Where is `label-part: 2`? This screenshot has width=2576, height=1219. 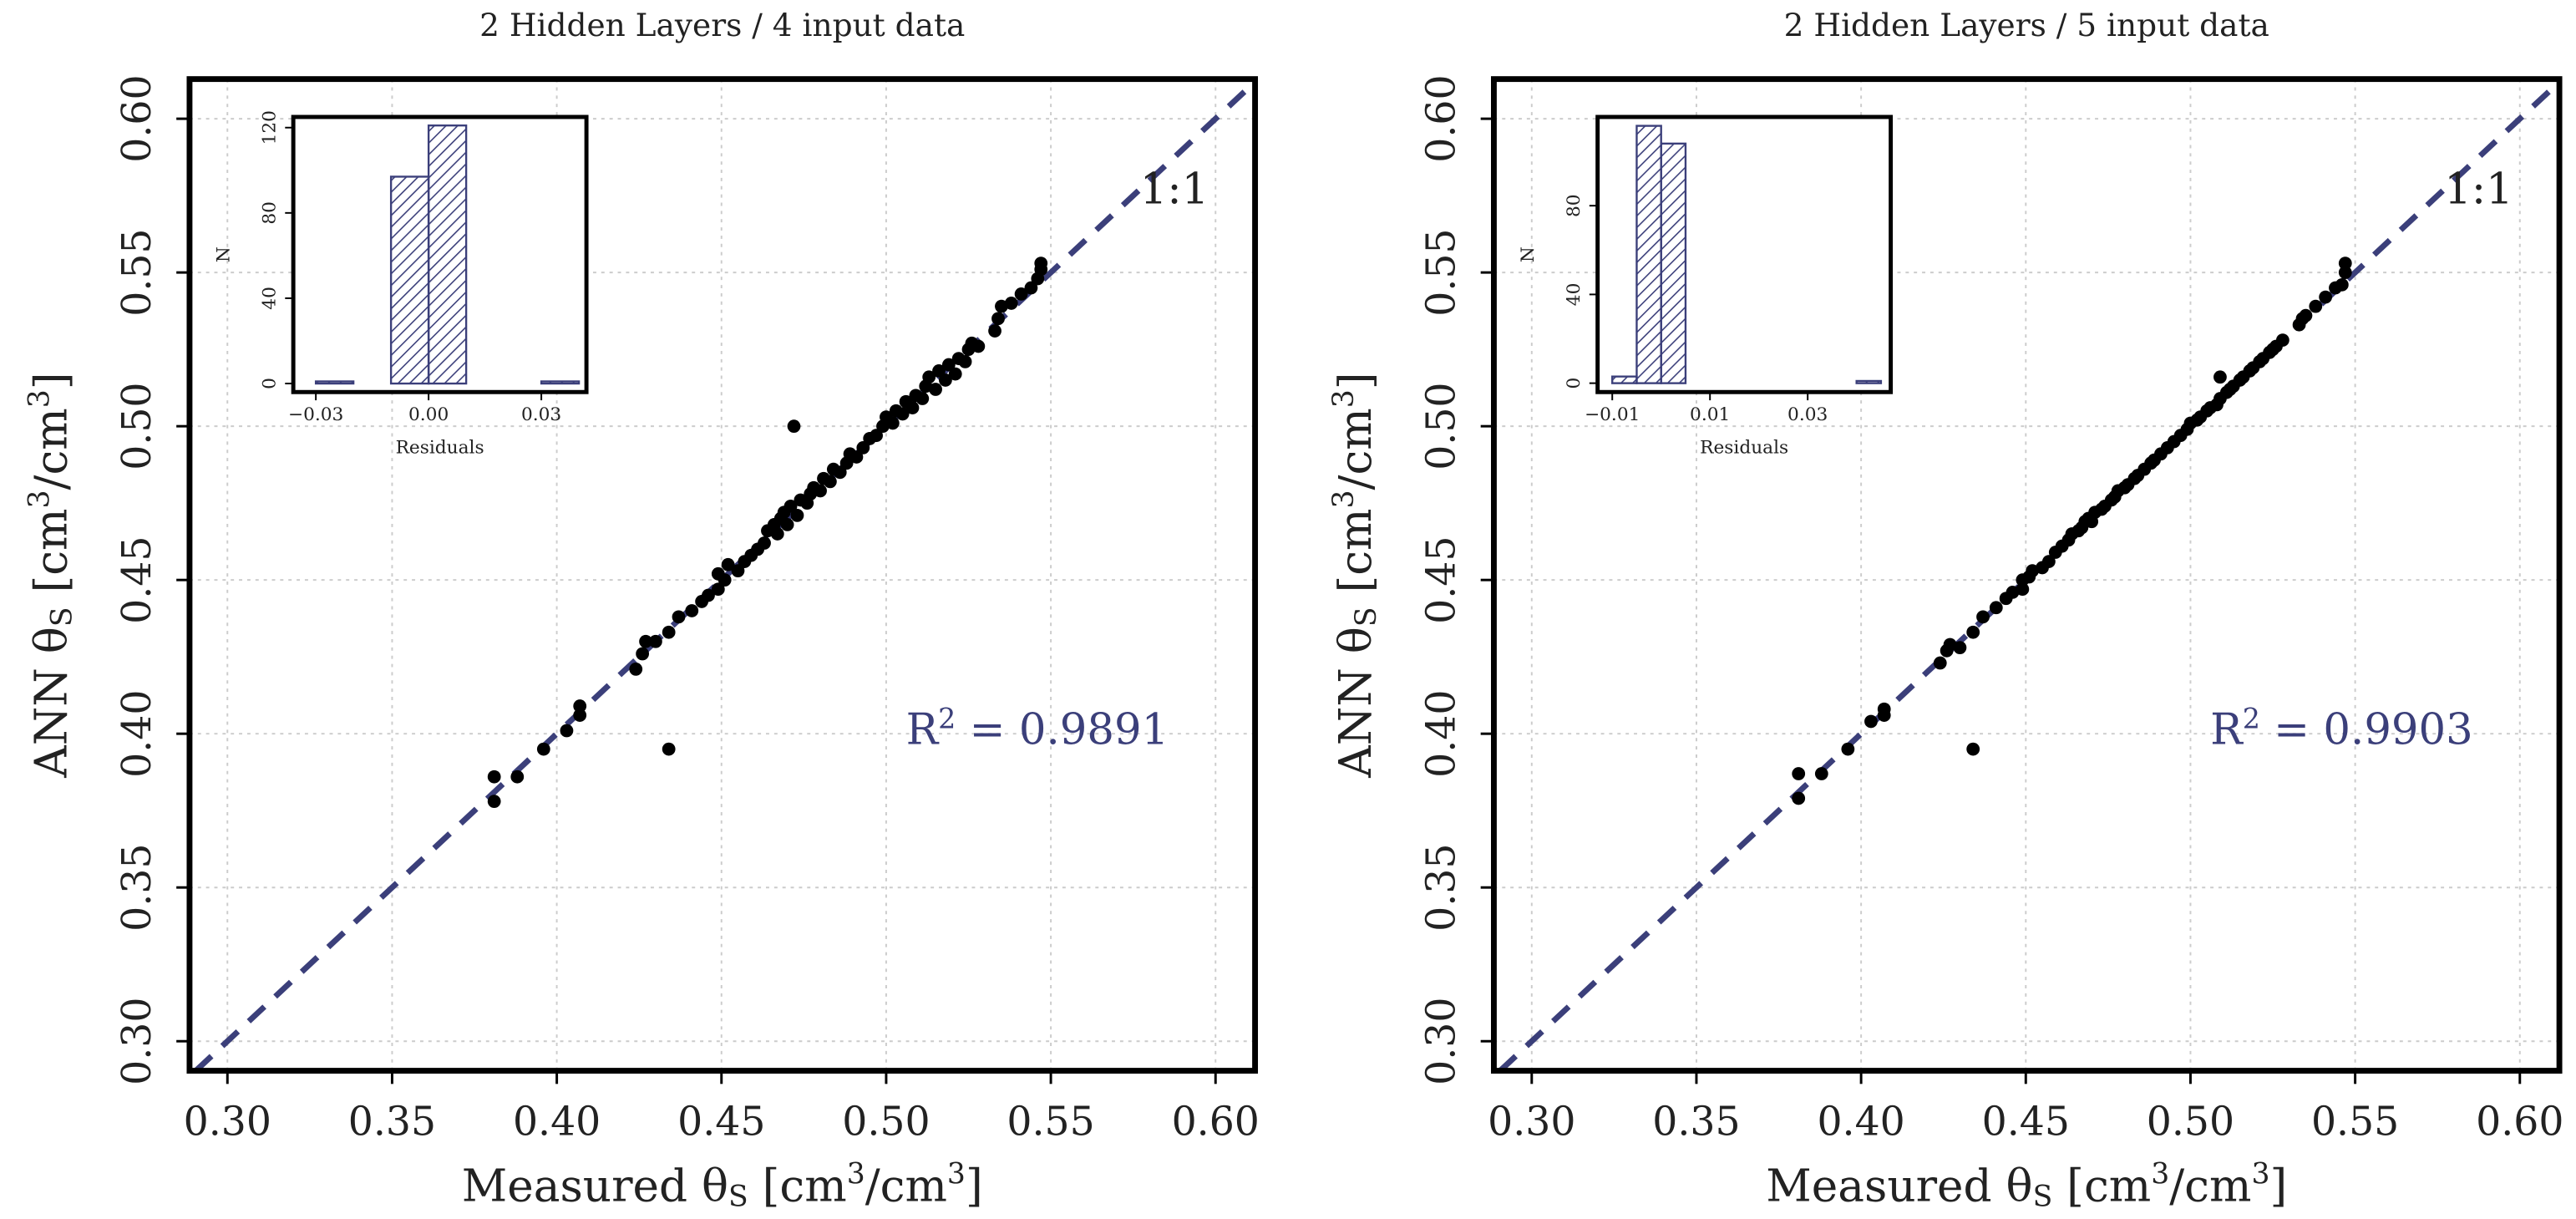 label-part: 2 is located at coordinates (947, 719).